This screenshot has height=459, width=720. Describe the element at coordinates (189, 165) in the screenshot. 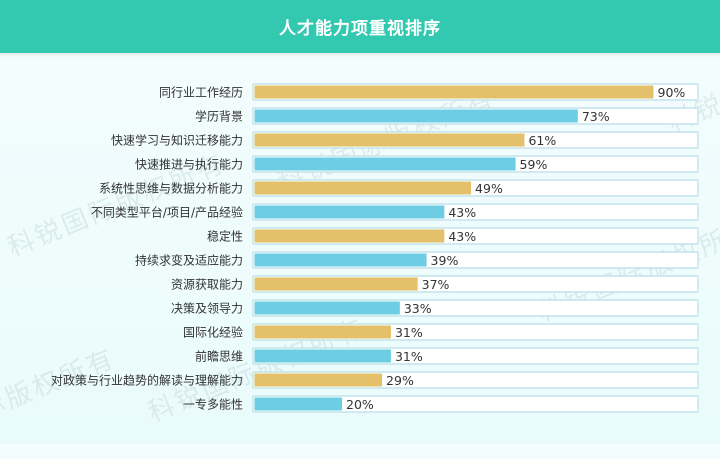

I see `category-label: 快速推进与执行能力` at that location.